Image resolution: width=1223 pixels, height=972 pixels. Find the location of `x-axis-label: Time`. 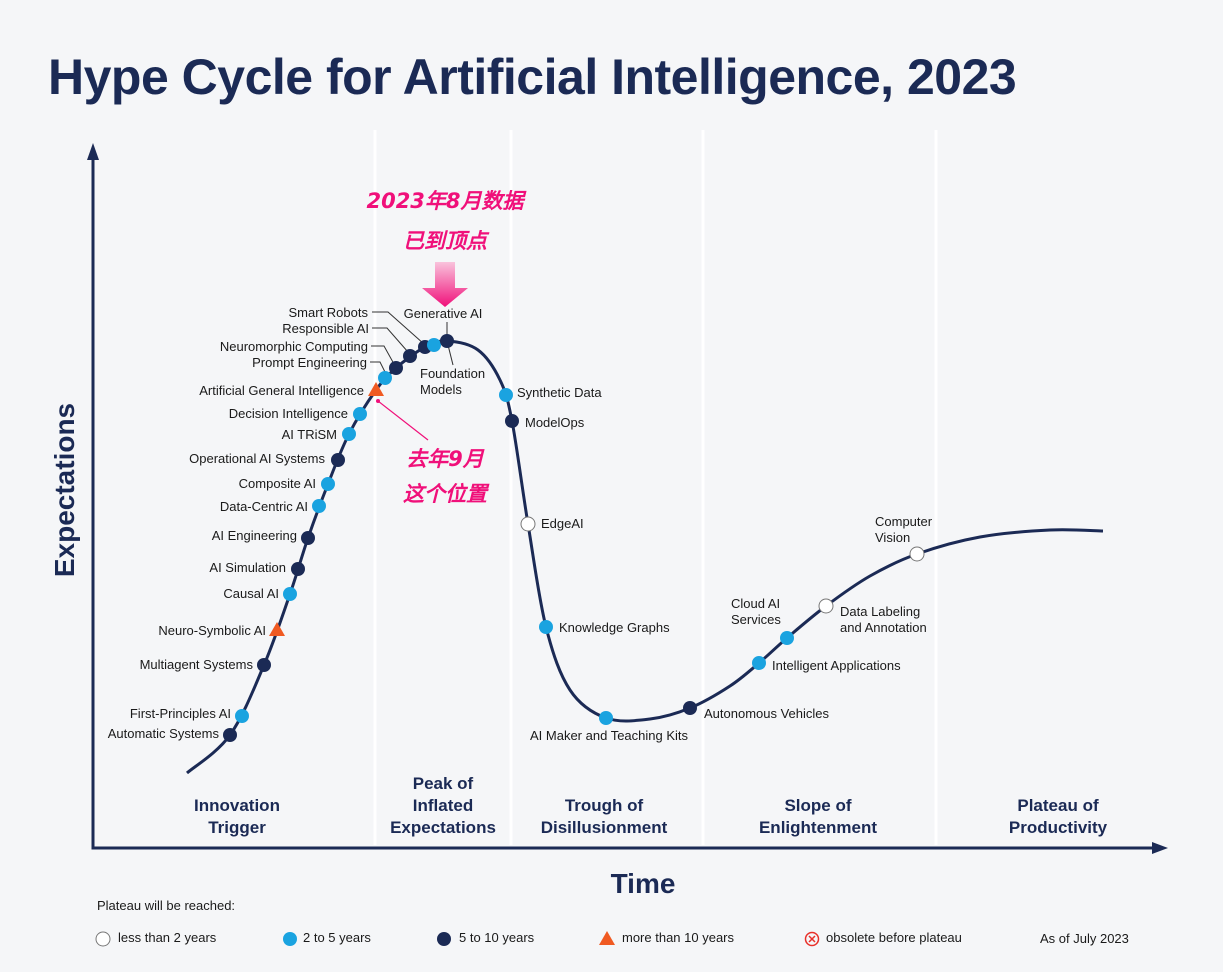

x-axis-label: Time is located at coordinates (643, 883).